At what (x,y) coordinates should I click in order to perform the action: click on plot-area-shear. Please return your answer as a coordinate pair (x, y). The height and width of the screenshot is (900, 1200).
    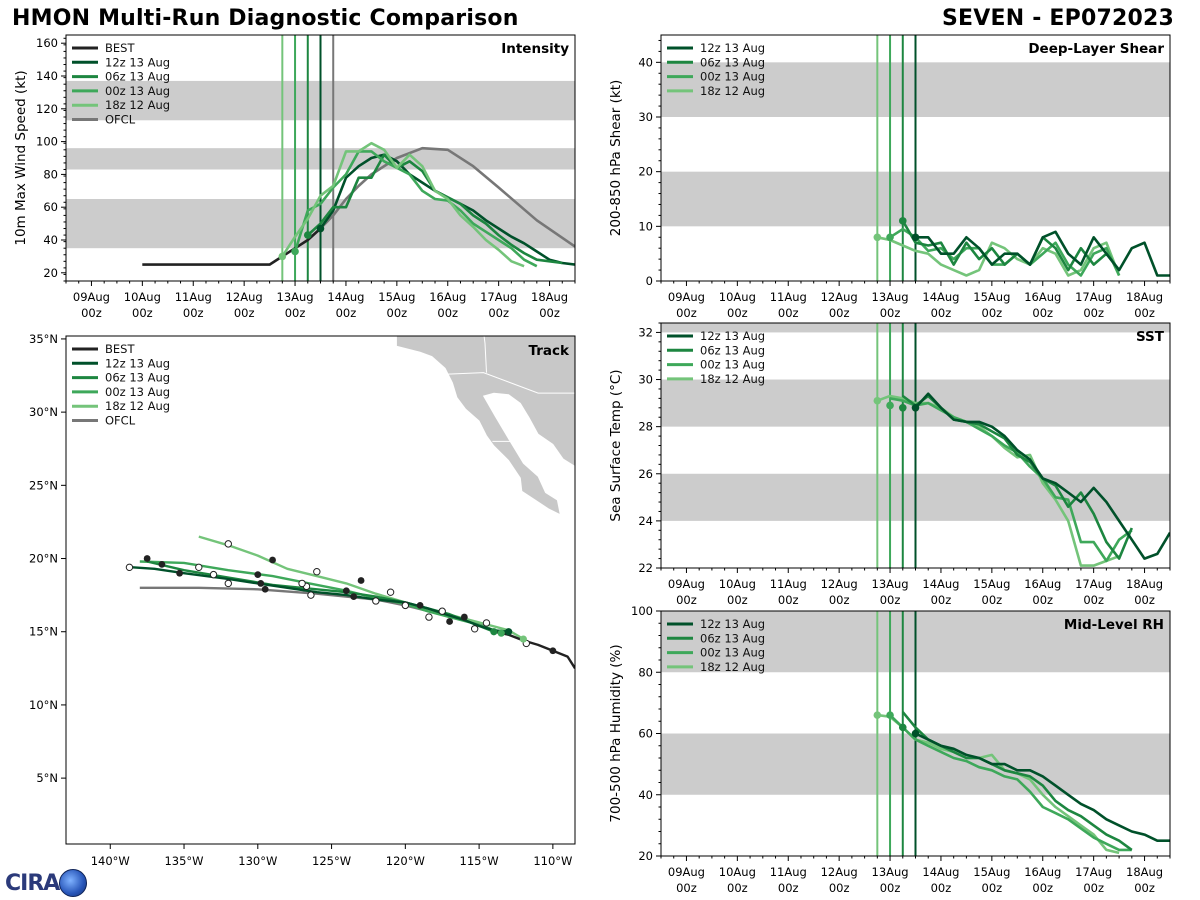
    Looking at the image, I should click on (915, 158).